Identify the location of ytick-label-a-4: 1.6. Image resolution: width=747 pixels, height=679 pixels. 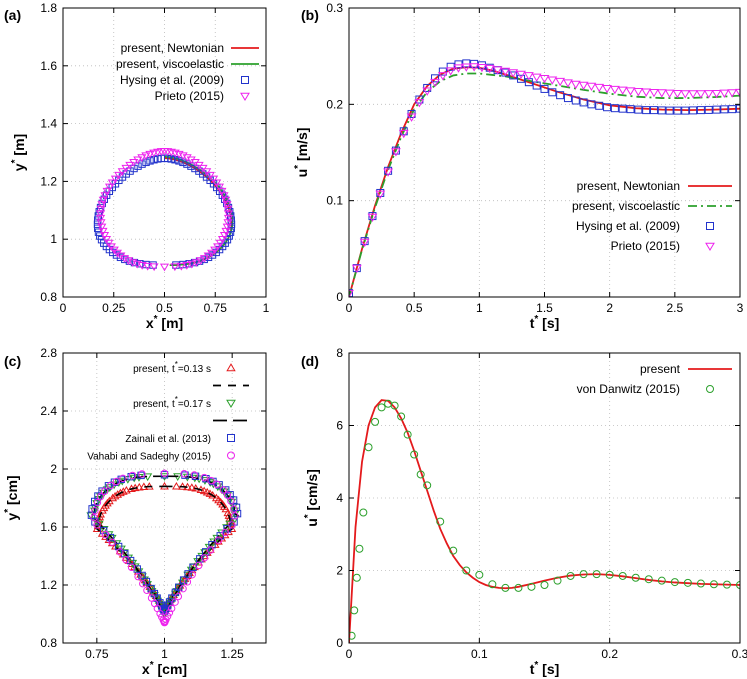
(48, 66).